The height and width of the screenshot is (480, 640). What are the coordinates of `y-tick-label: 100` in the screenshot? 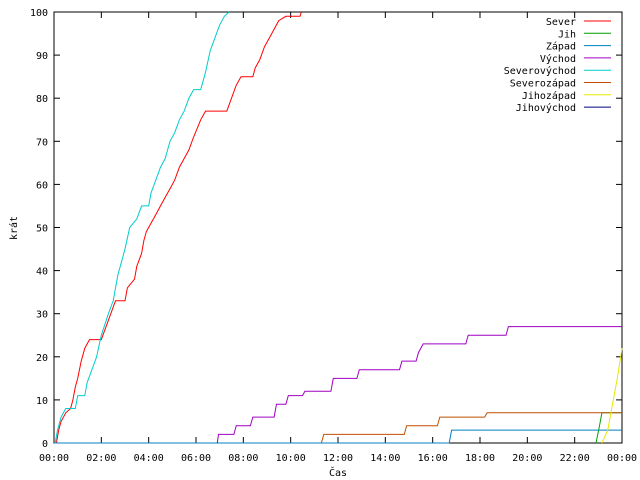 It's located at (39, 13).